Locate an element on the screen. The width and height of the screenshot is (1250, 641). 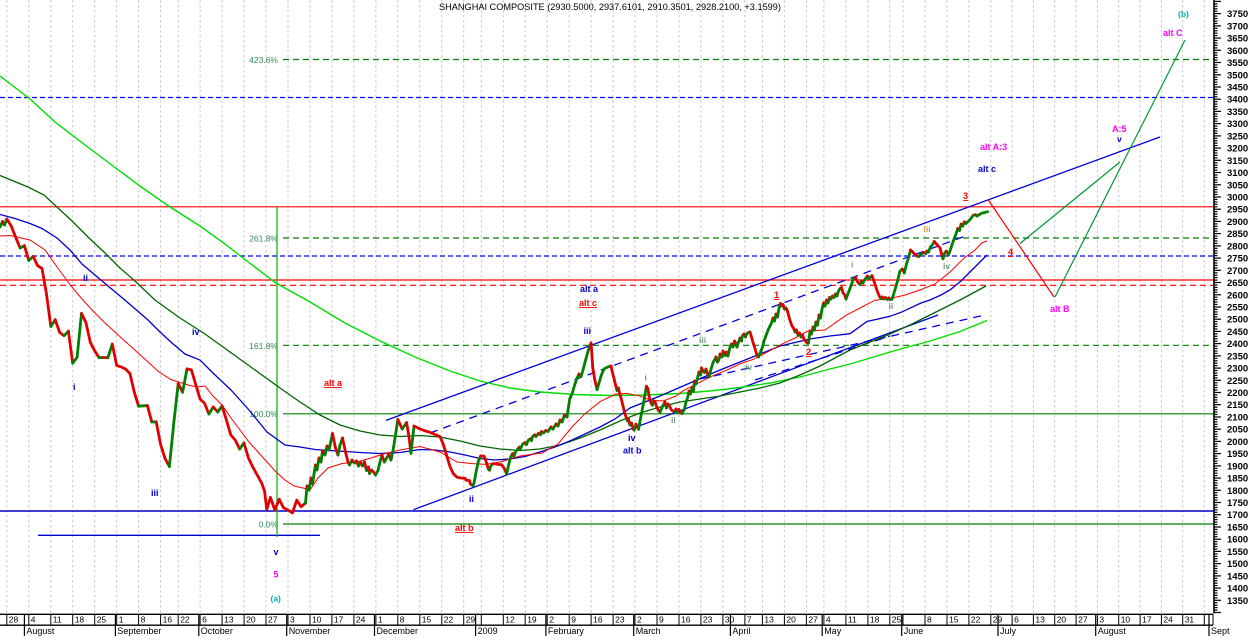
svg-text: 2550 is located at coordinates (1237, 308).